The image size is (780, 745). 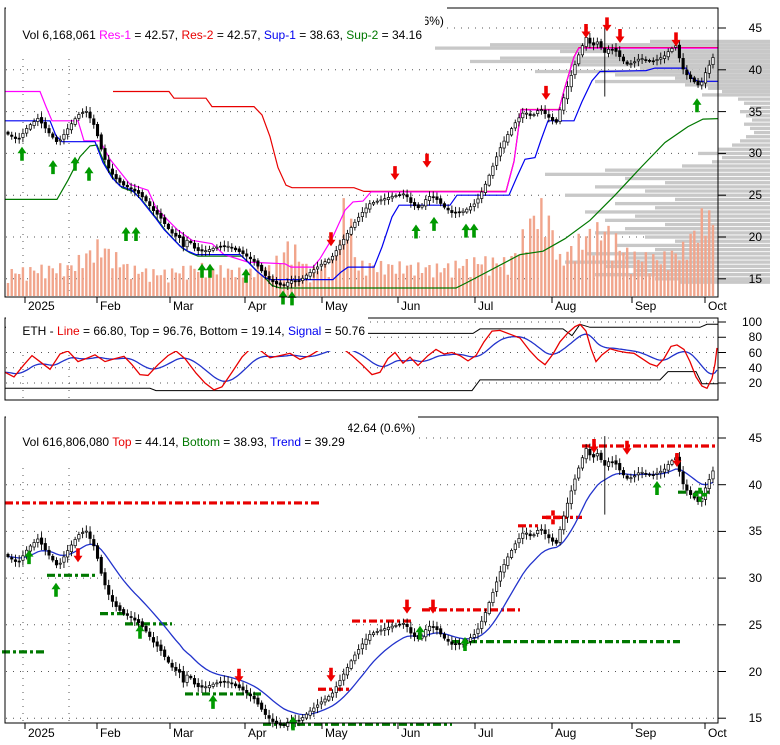 I want to click on cross-signal-icon, so click(x=700, y=494).